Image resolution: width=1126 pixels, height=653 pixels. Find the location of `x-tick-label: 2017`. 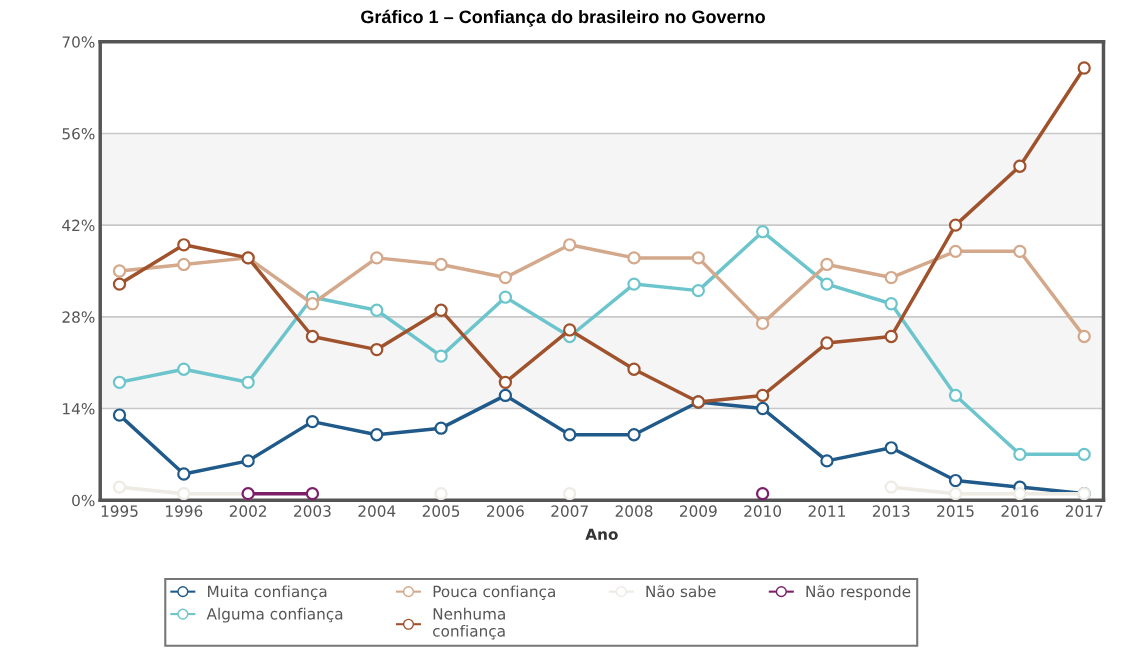

x-tick-label: 2017 is located at coordinates (1084, 511).